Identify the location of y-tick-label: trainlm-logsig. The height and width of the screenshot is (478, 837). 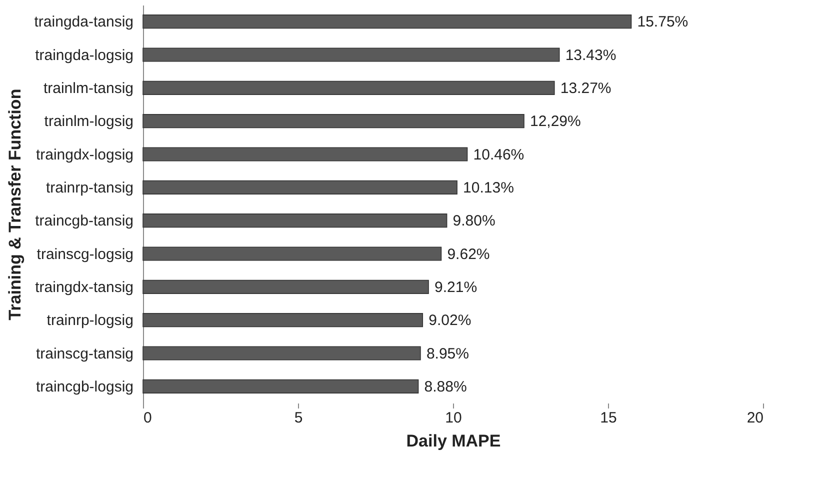
(89, 121).